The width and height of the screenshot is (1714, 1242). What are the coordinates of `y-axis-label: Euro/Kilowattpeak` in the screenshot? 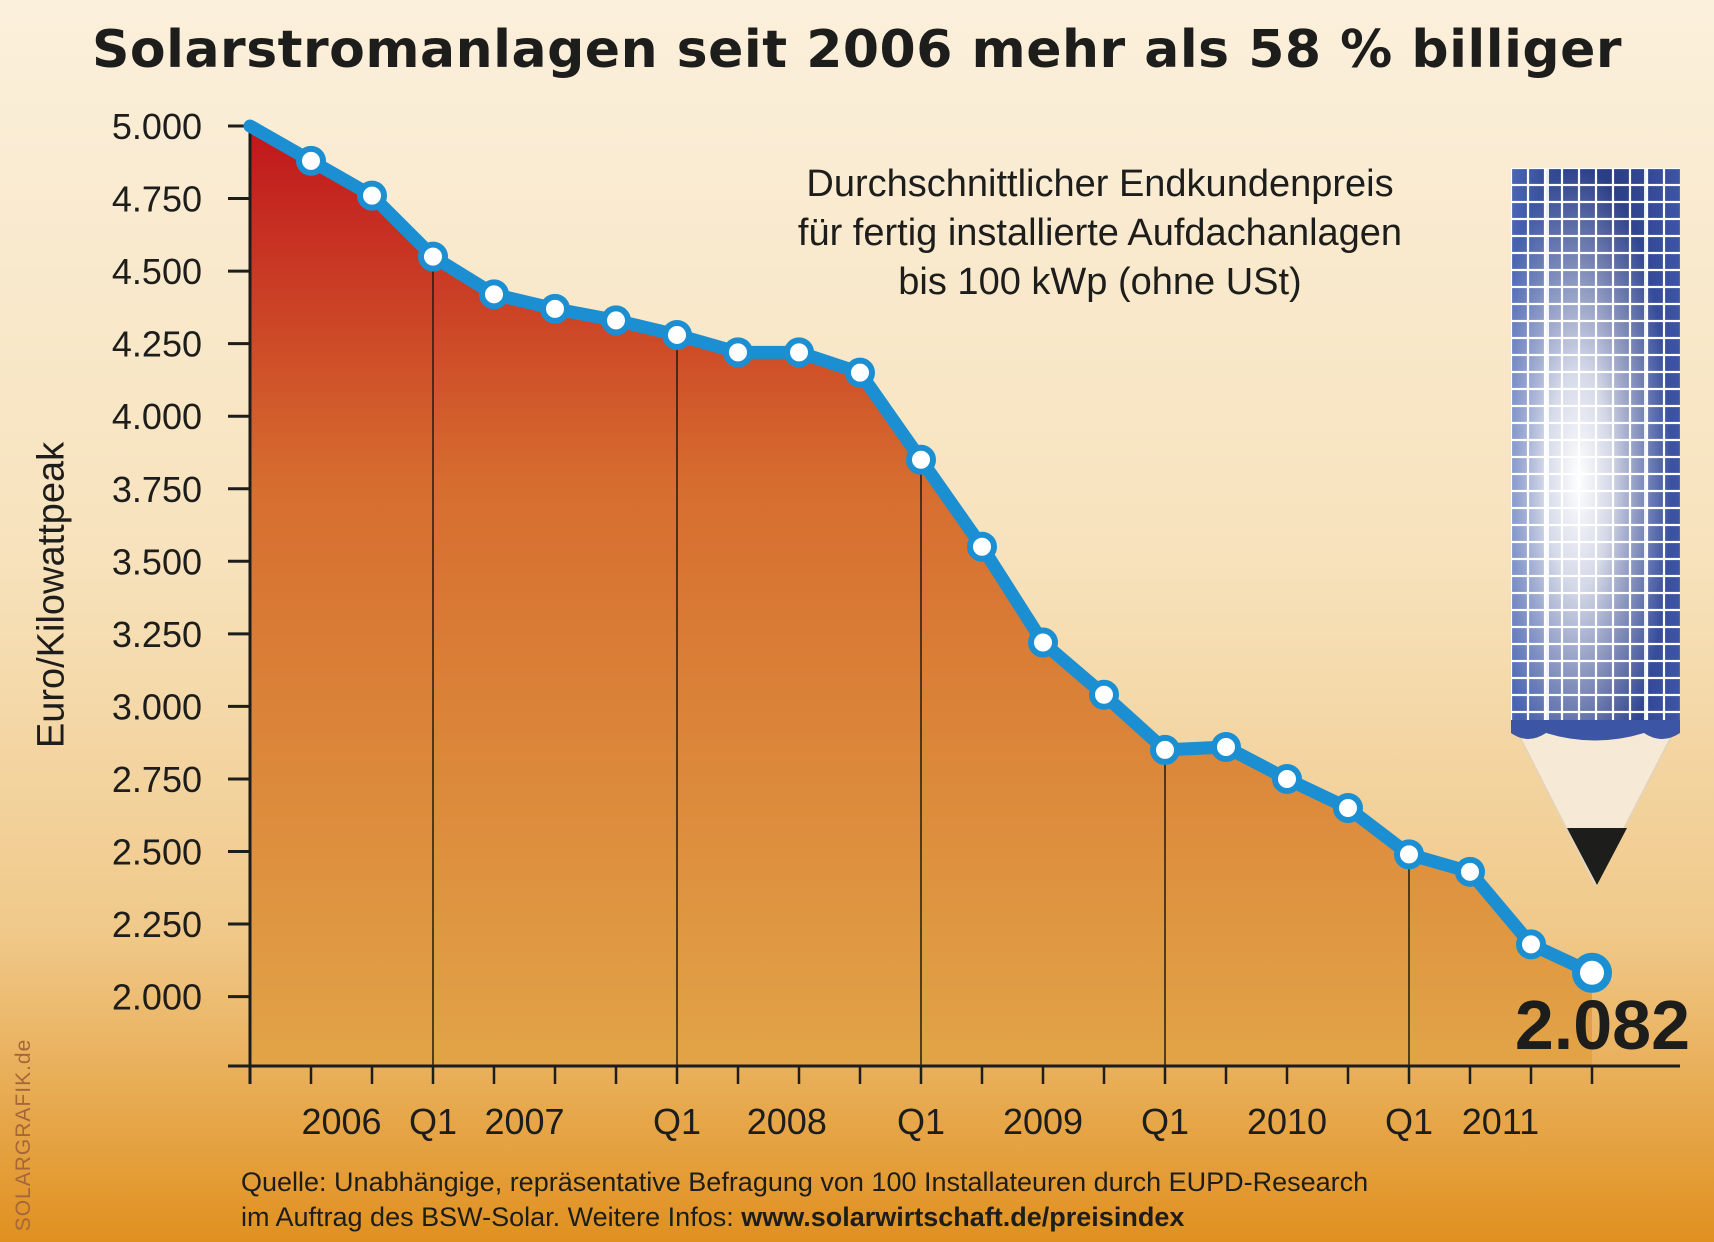 It's located at (51, 595).